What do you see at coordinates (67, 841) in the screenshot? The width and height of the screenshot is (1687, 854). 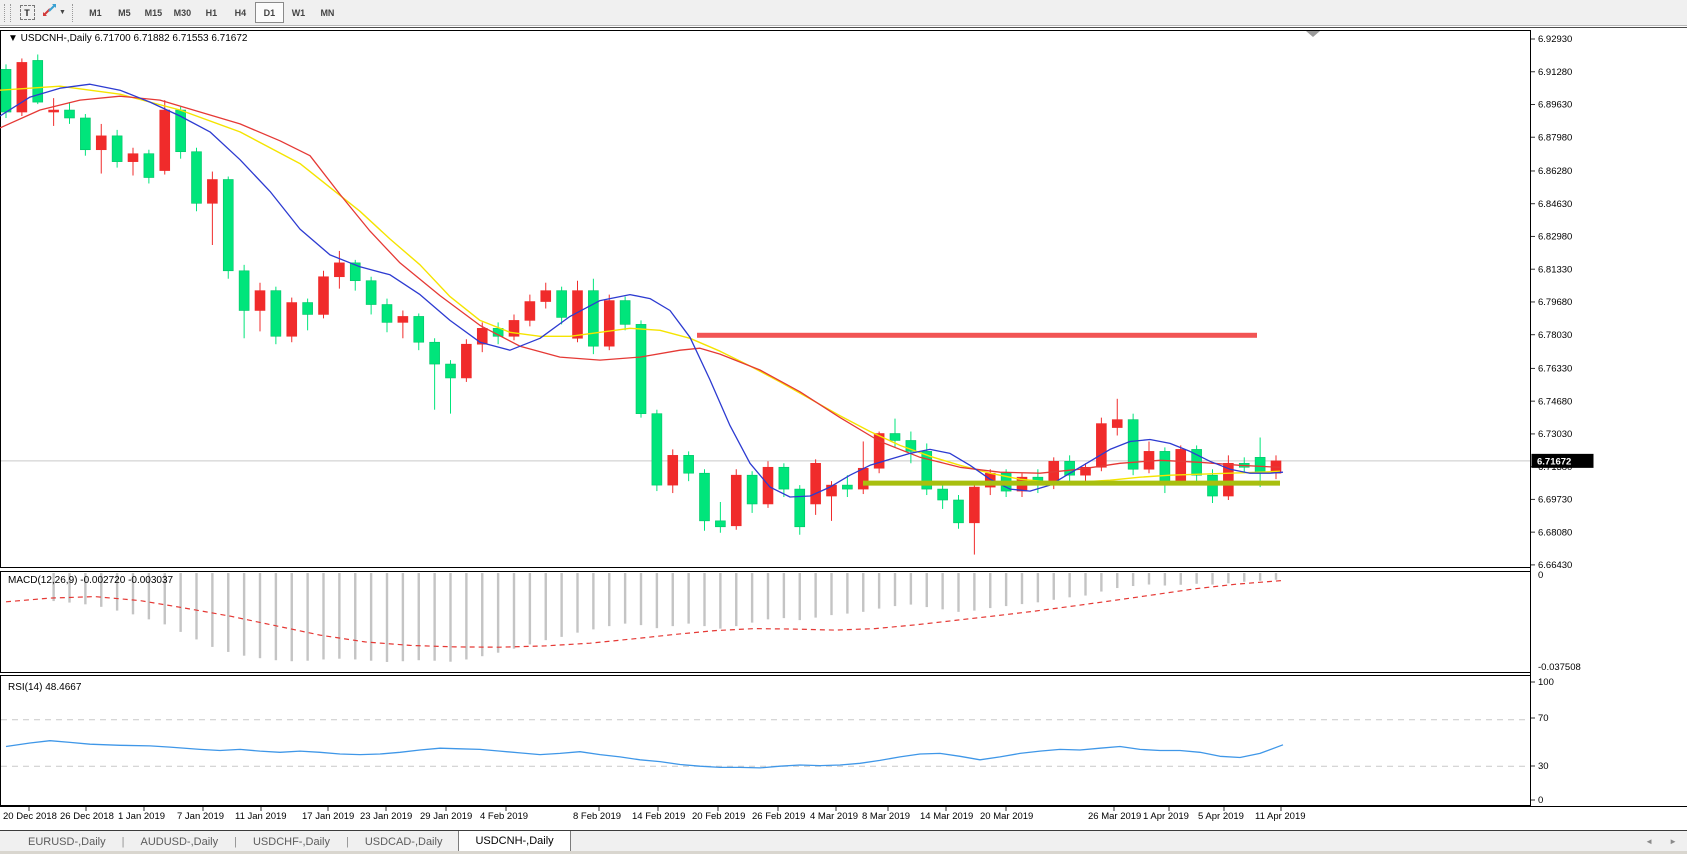 I see `chart-tab-eurusd: EURUSD-,Daily` at bounding box center [67, 841].